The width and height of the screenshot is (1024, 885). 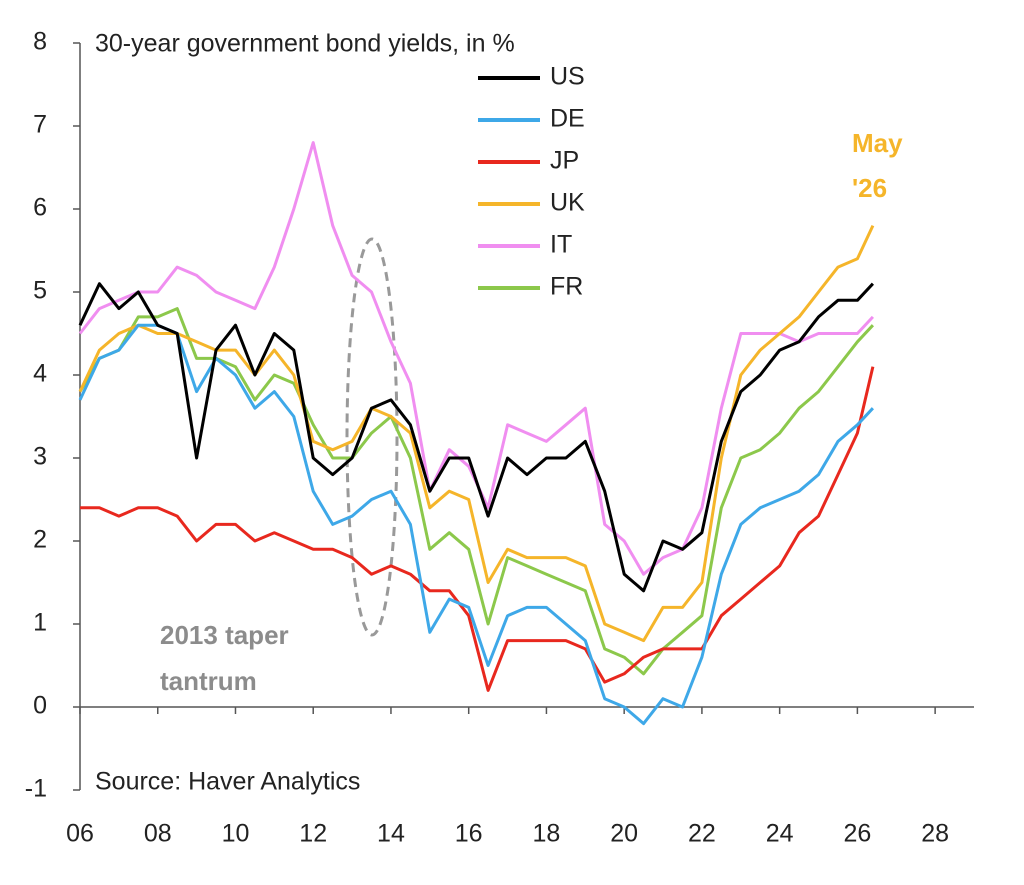 What do you see at coordinates (313, 834) in the screenshot?
I see `x-tick-label: 12` at bounding box center [313, 834].